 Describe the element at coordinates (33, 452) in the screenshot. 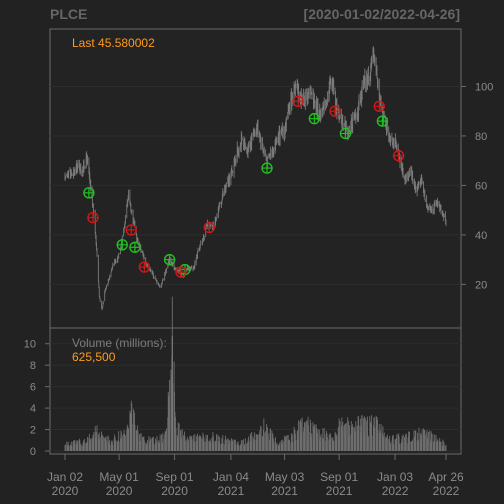

I see `volume-tick-label: 0` at that location.